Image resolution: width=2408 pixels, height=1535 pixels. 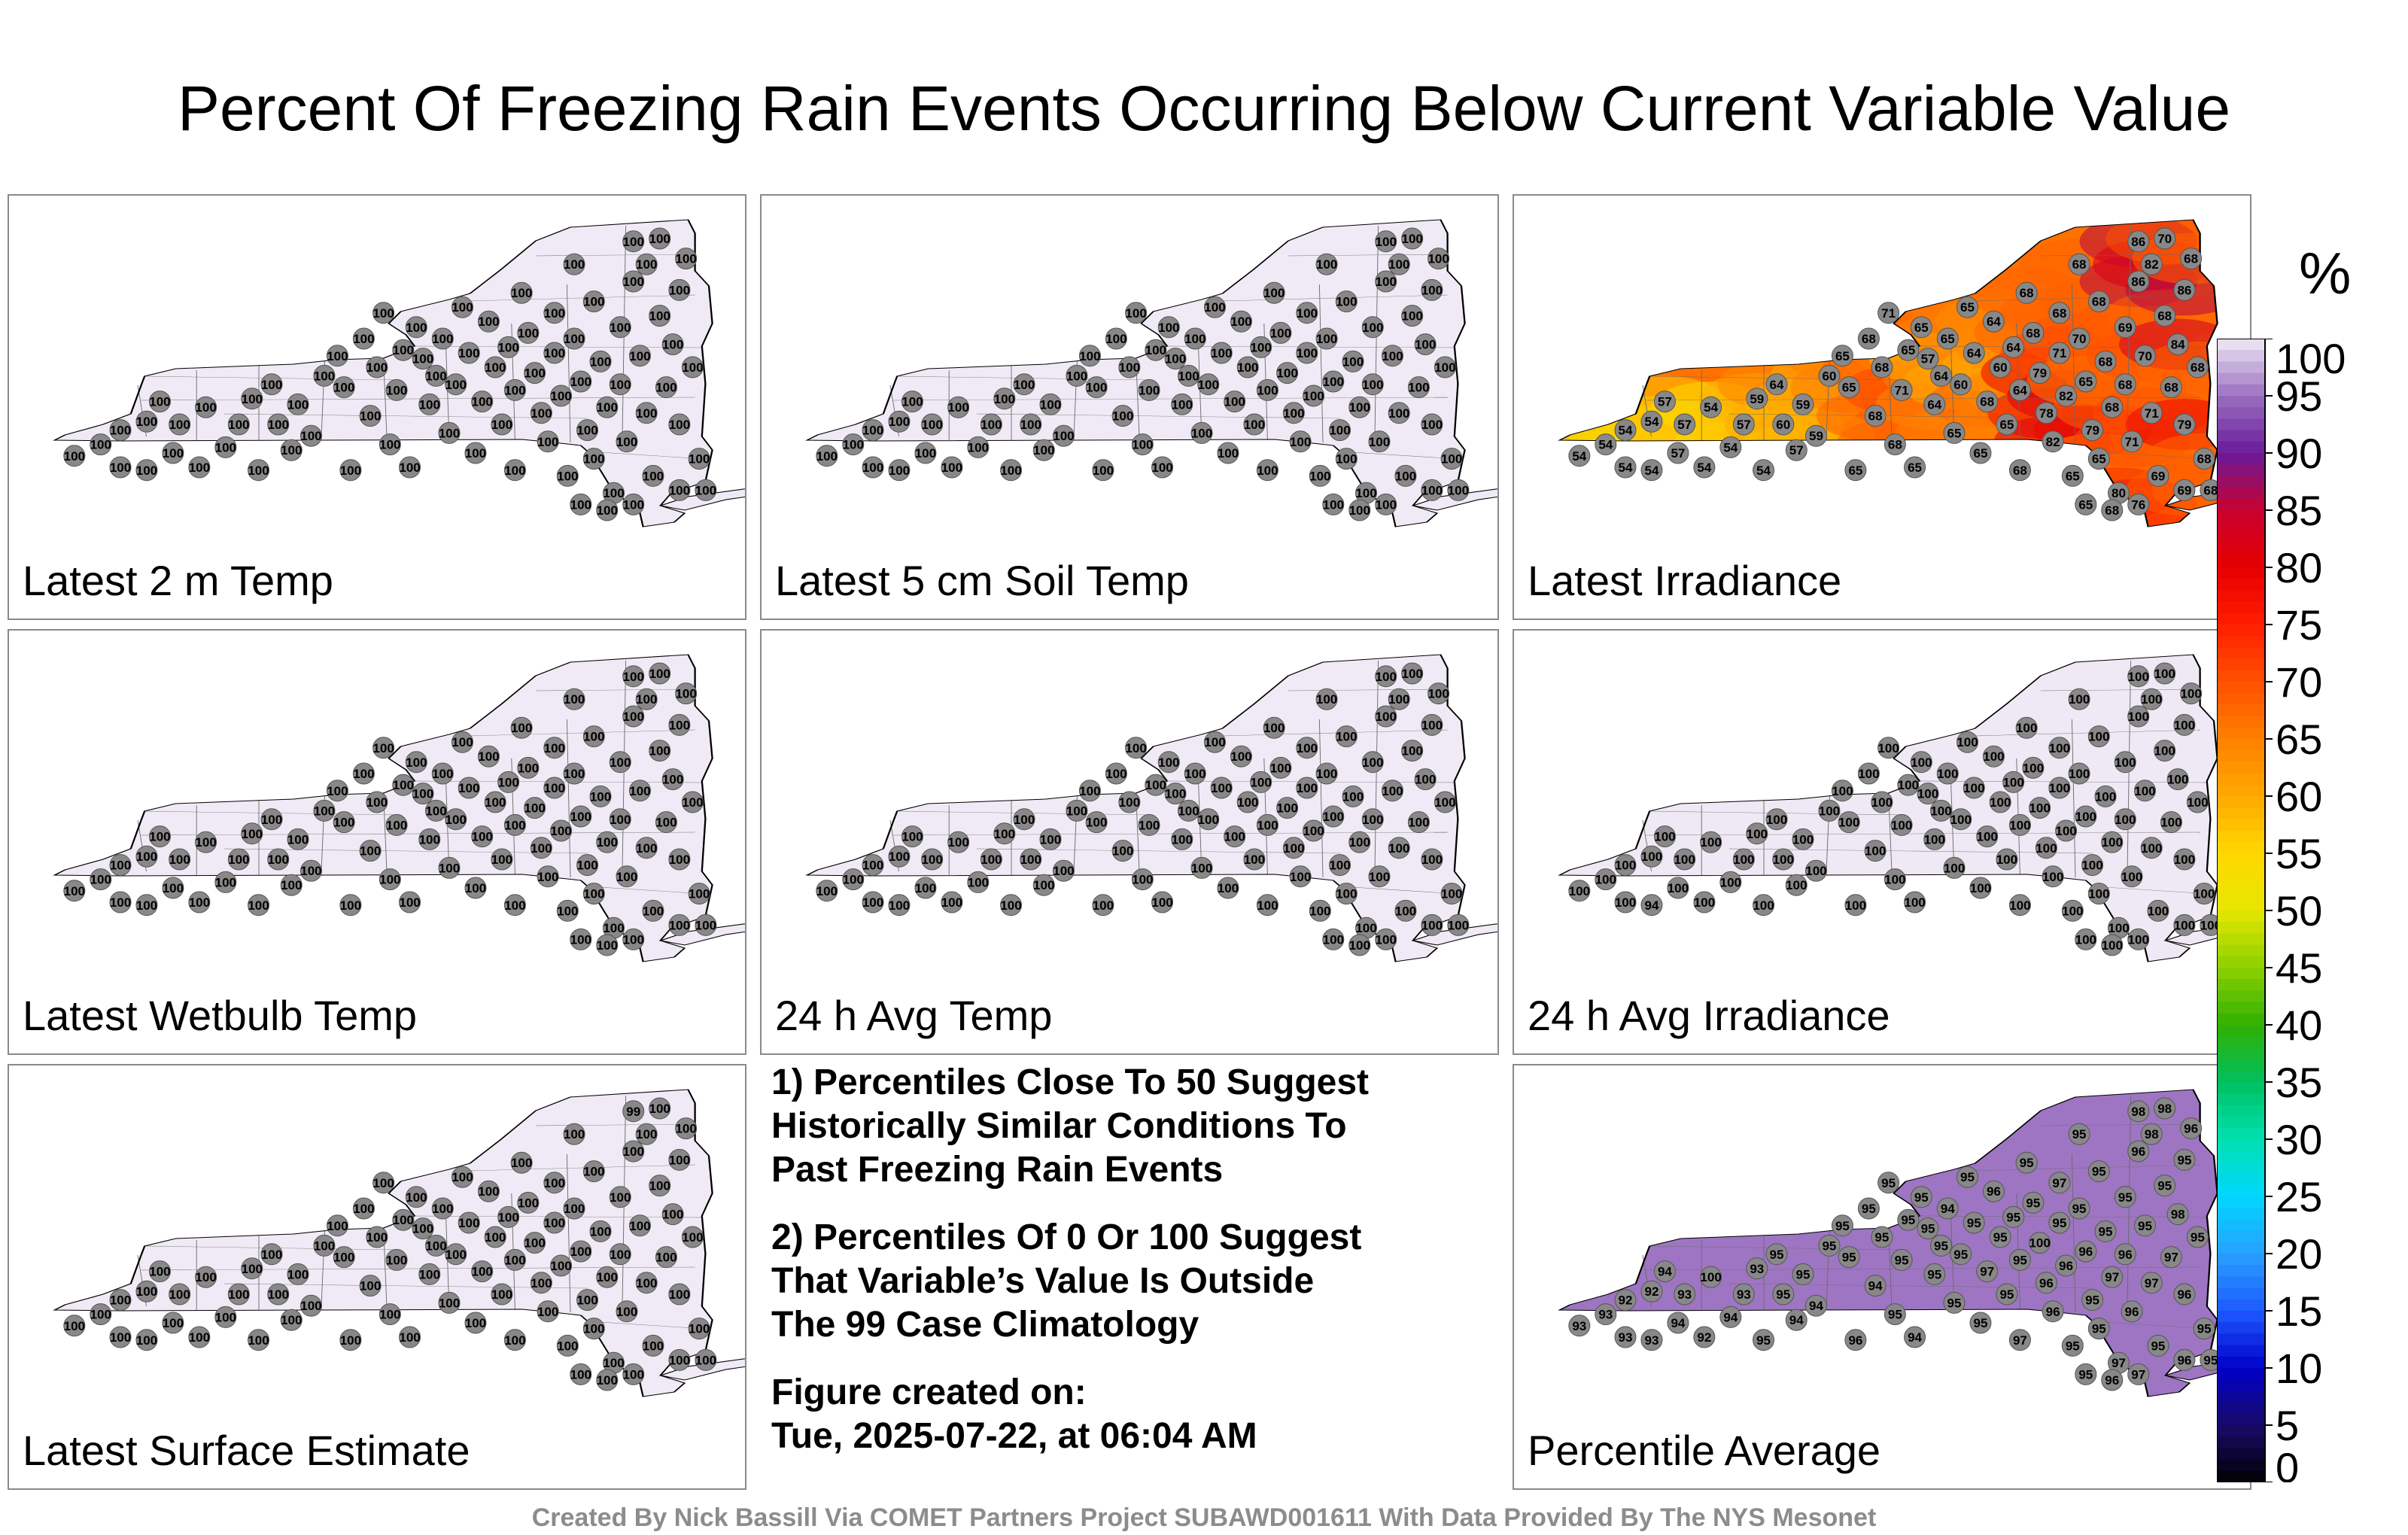 I want to click on station-marker: 70, so click(x=2079, y=338).